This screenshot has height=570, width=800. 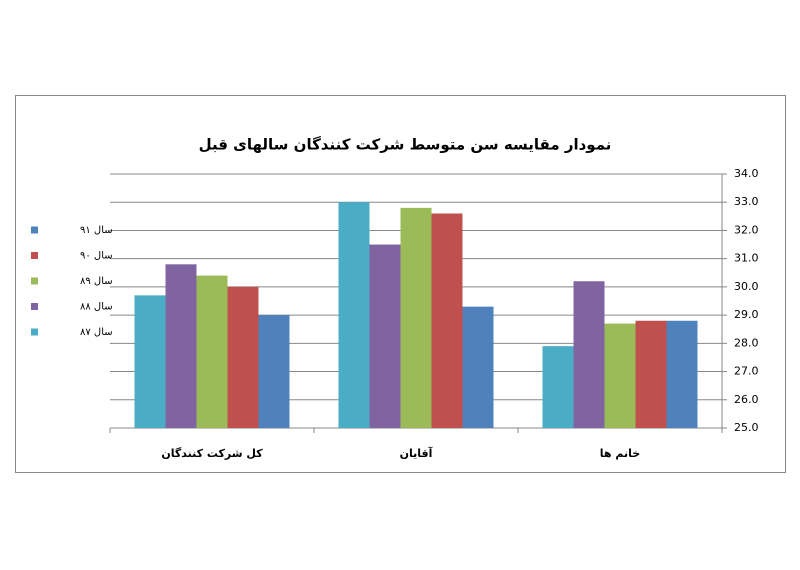 What do you see at coordinates (746, 399) in the screenshot?
I see `y-tick-label: 26.0` at bounding box center [746, 399].